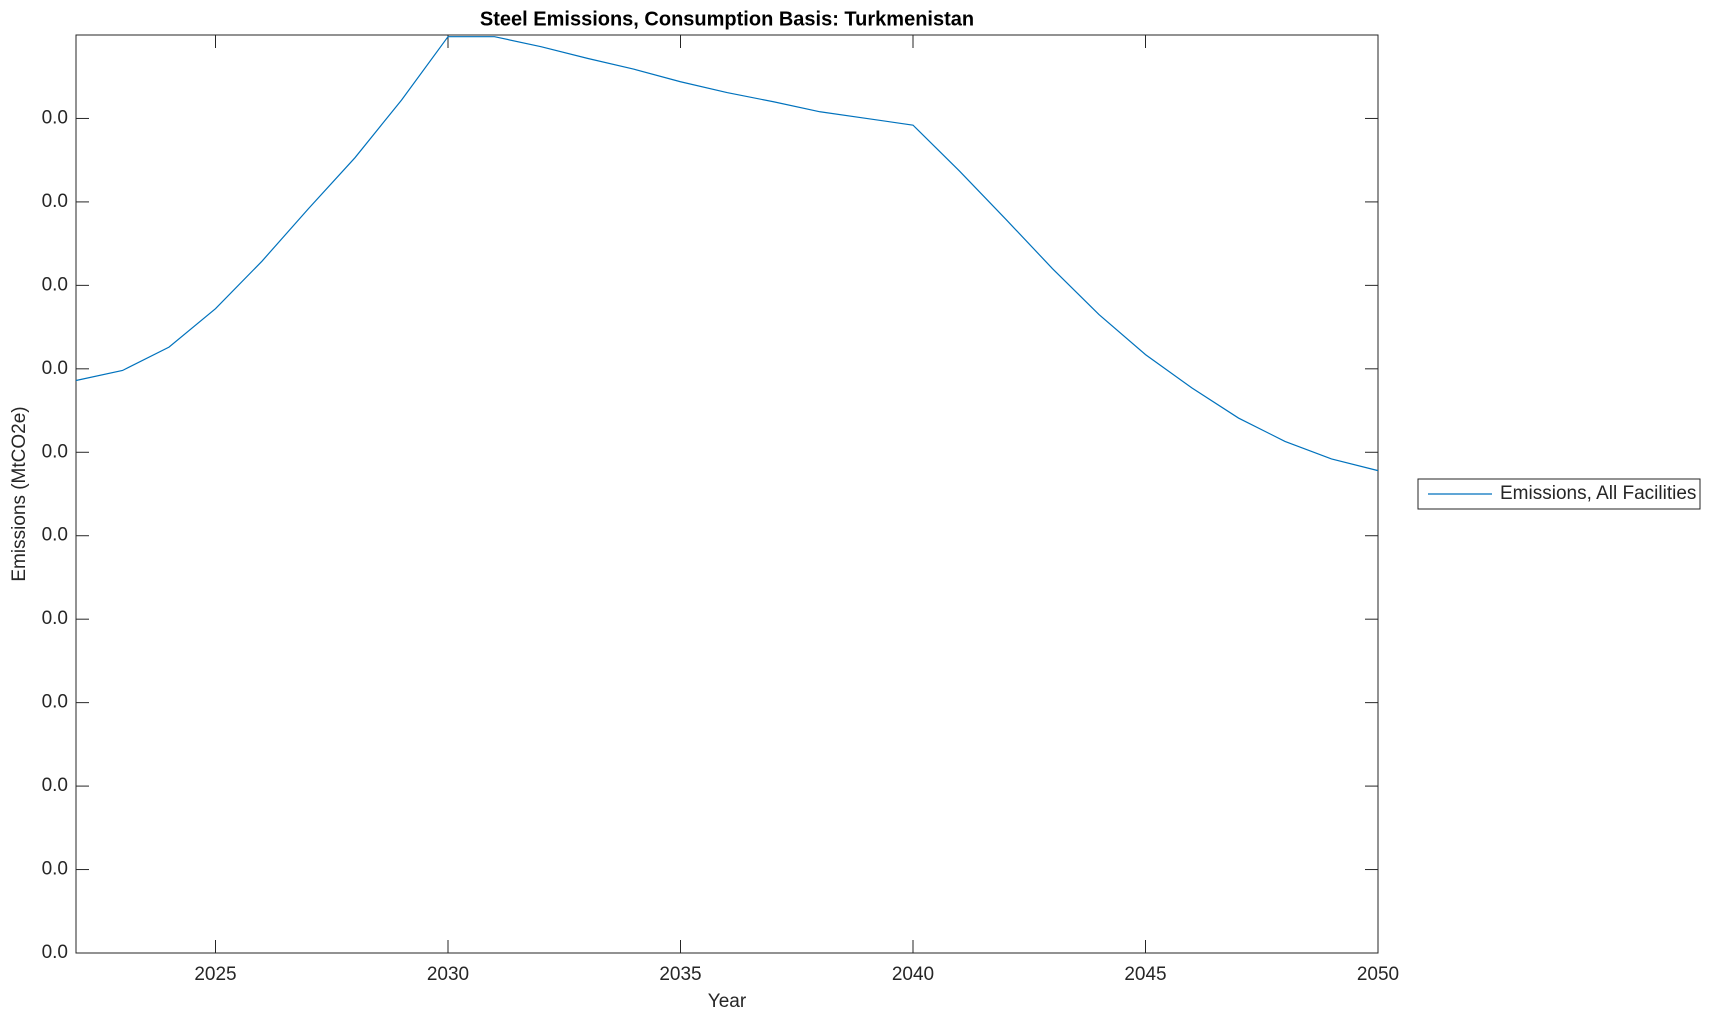 The width and height of the screenshot is (1709, 1021). Describe the element at coordinates (1598, 493) in the screenshot. I see `legend-label: Emissions, All Facilities` at that location.